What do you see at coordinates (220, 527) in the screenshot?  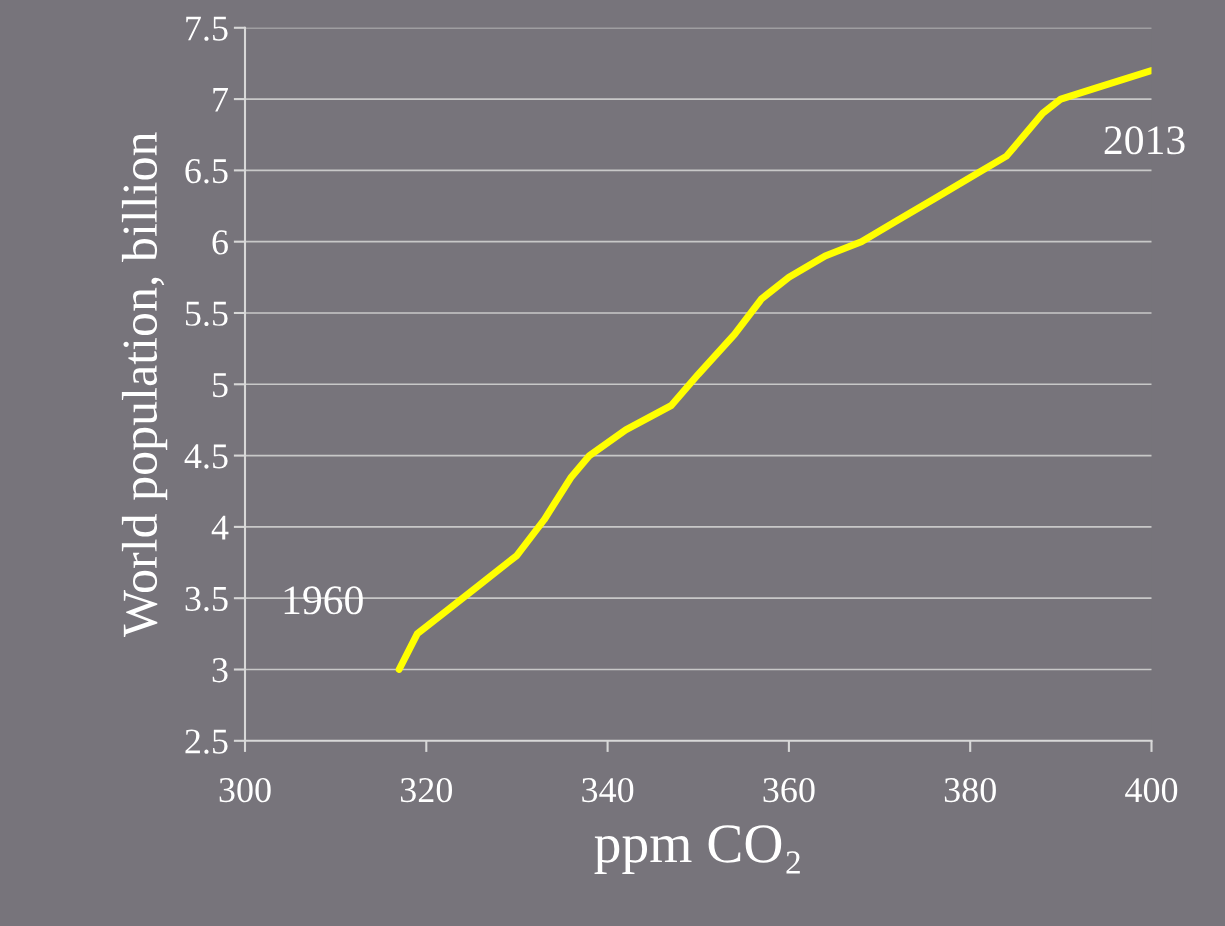 I see `y-tick-label: 4` at bounding box center [220, 527].